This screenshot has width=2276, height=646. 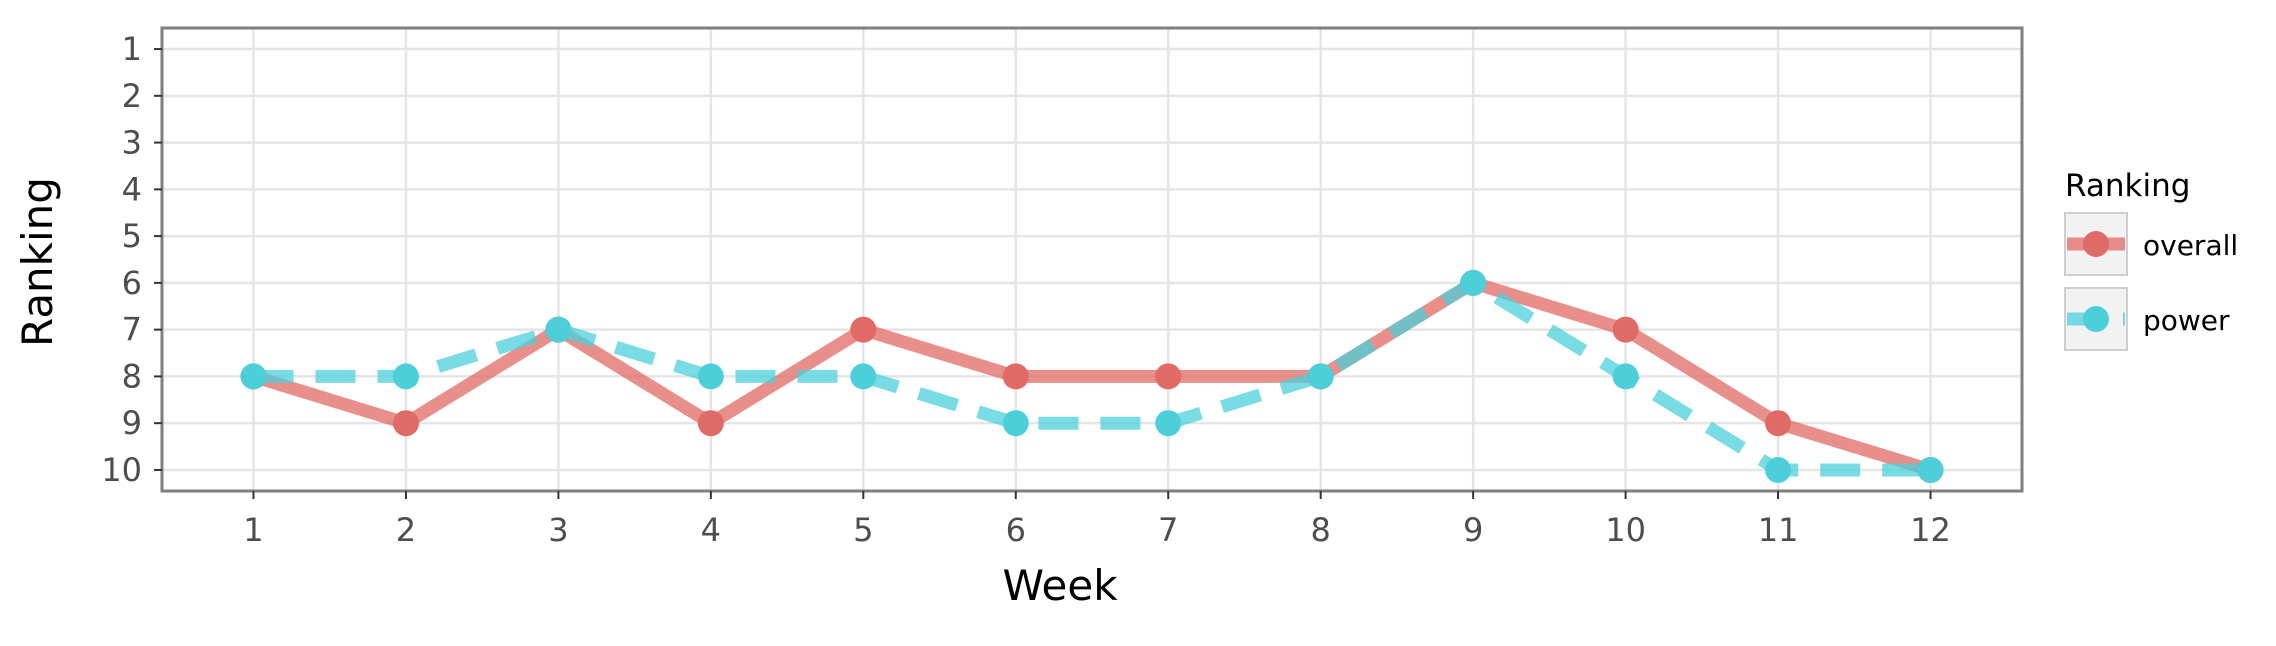 I want to click on y-tick-label: 10, so click(x=121, y=470).